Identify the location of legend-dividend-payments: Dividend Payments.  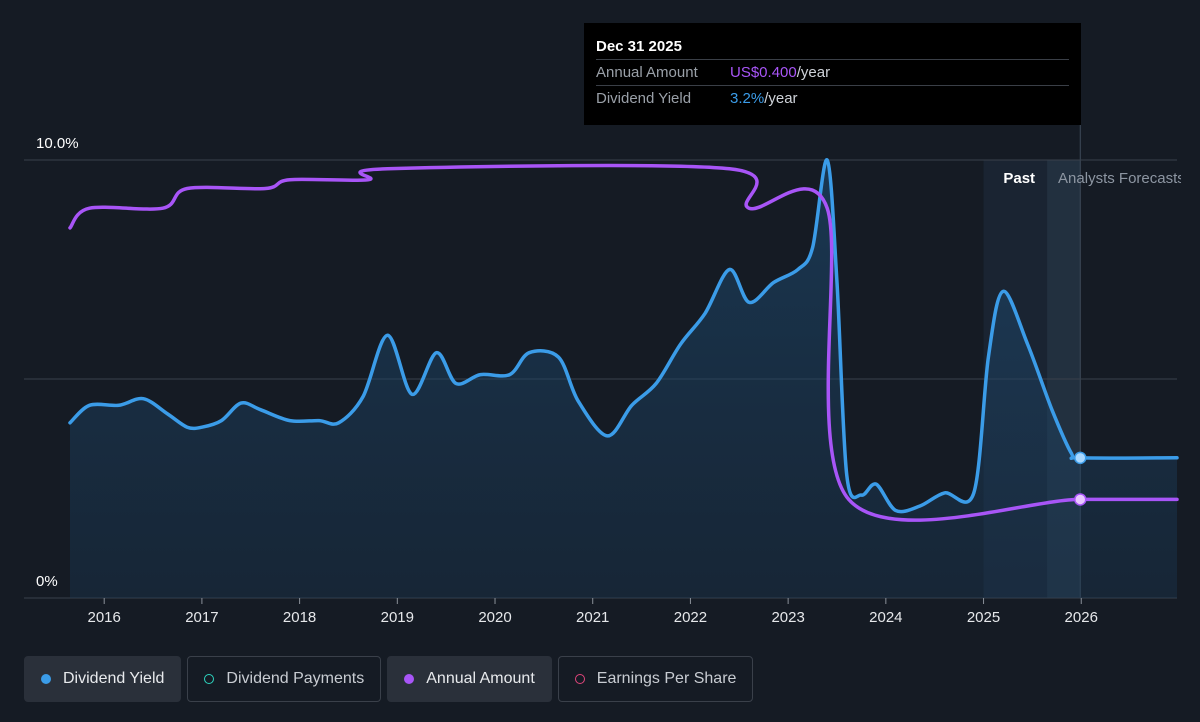
(284, 679).